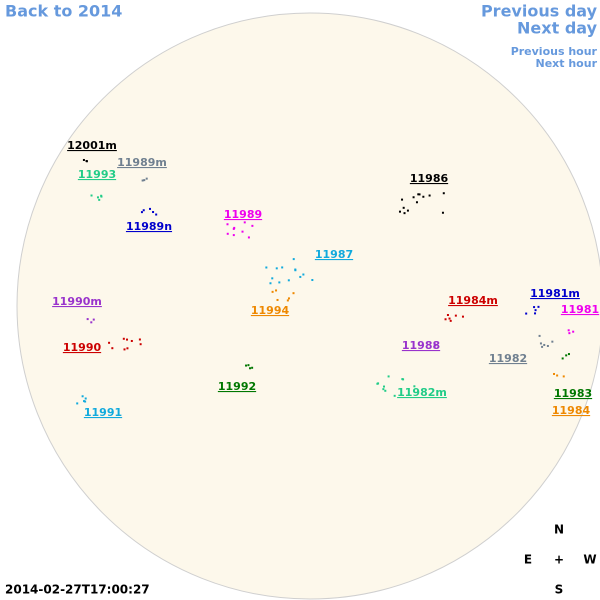  What do you see at coordinates (539, 11) in the screenshot?
I see `previous-day-link: Previous day` at bounding box center [539, 11].